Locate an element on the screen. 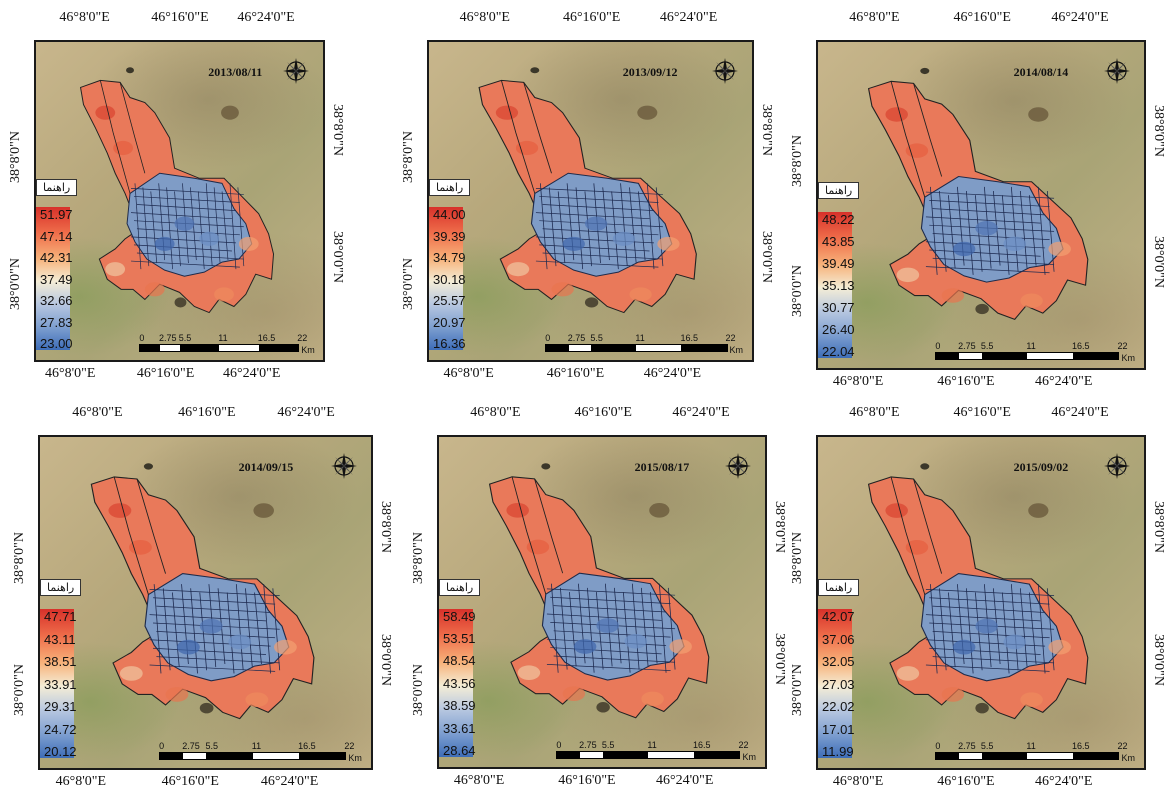 Image resolution: width=1171 pixels, height=798 pixels. legend-value: 20.97 is located at coordinates (449, 322).